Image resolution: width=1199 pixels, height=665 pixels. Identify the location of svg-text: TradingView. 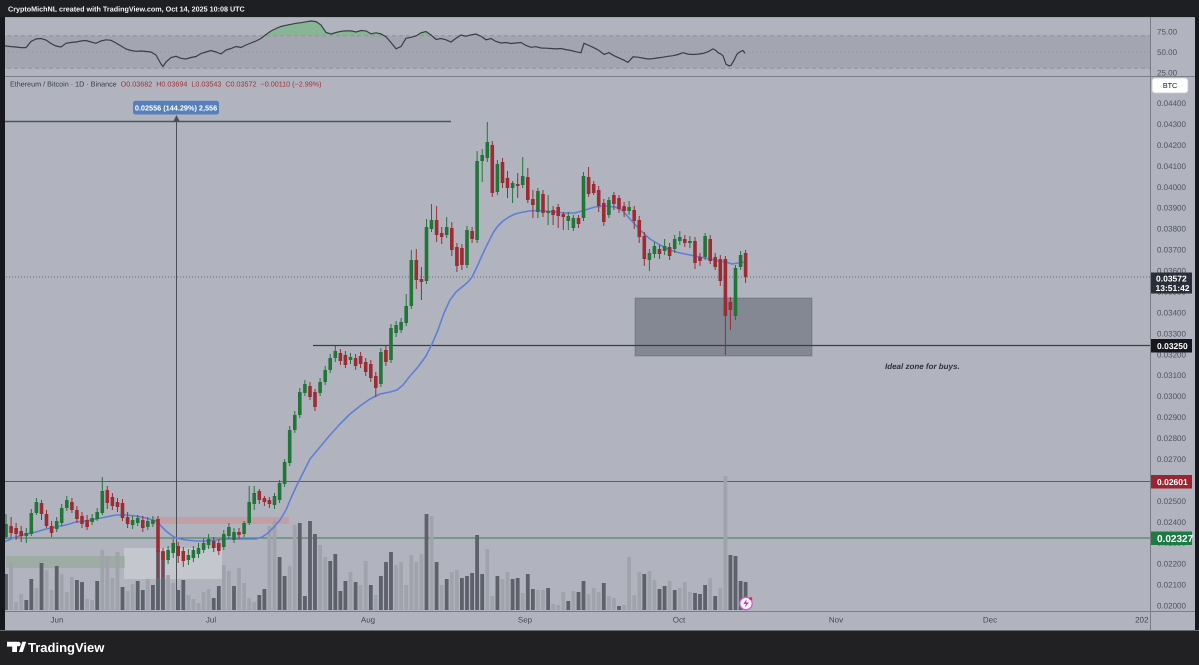
(66, 647).